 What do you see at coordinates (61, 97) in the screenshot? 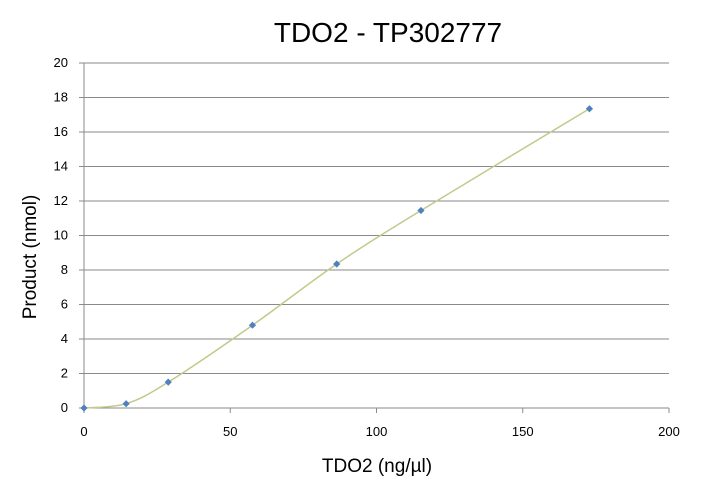
I see `y-tick-label: 18` at bounding box center [61, 97].